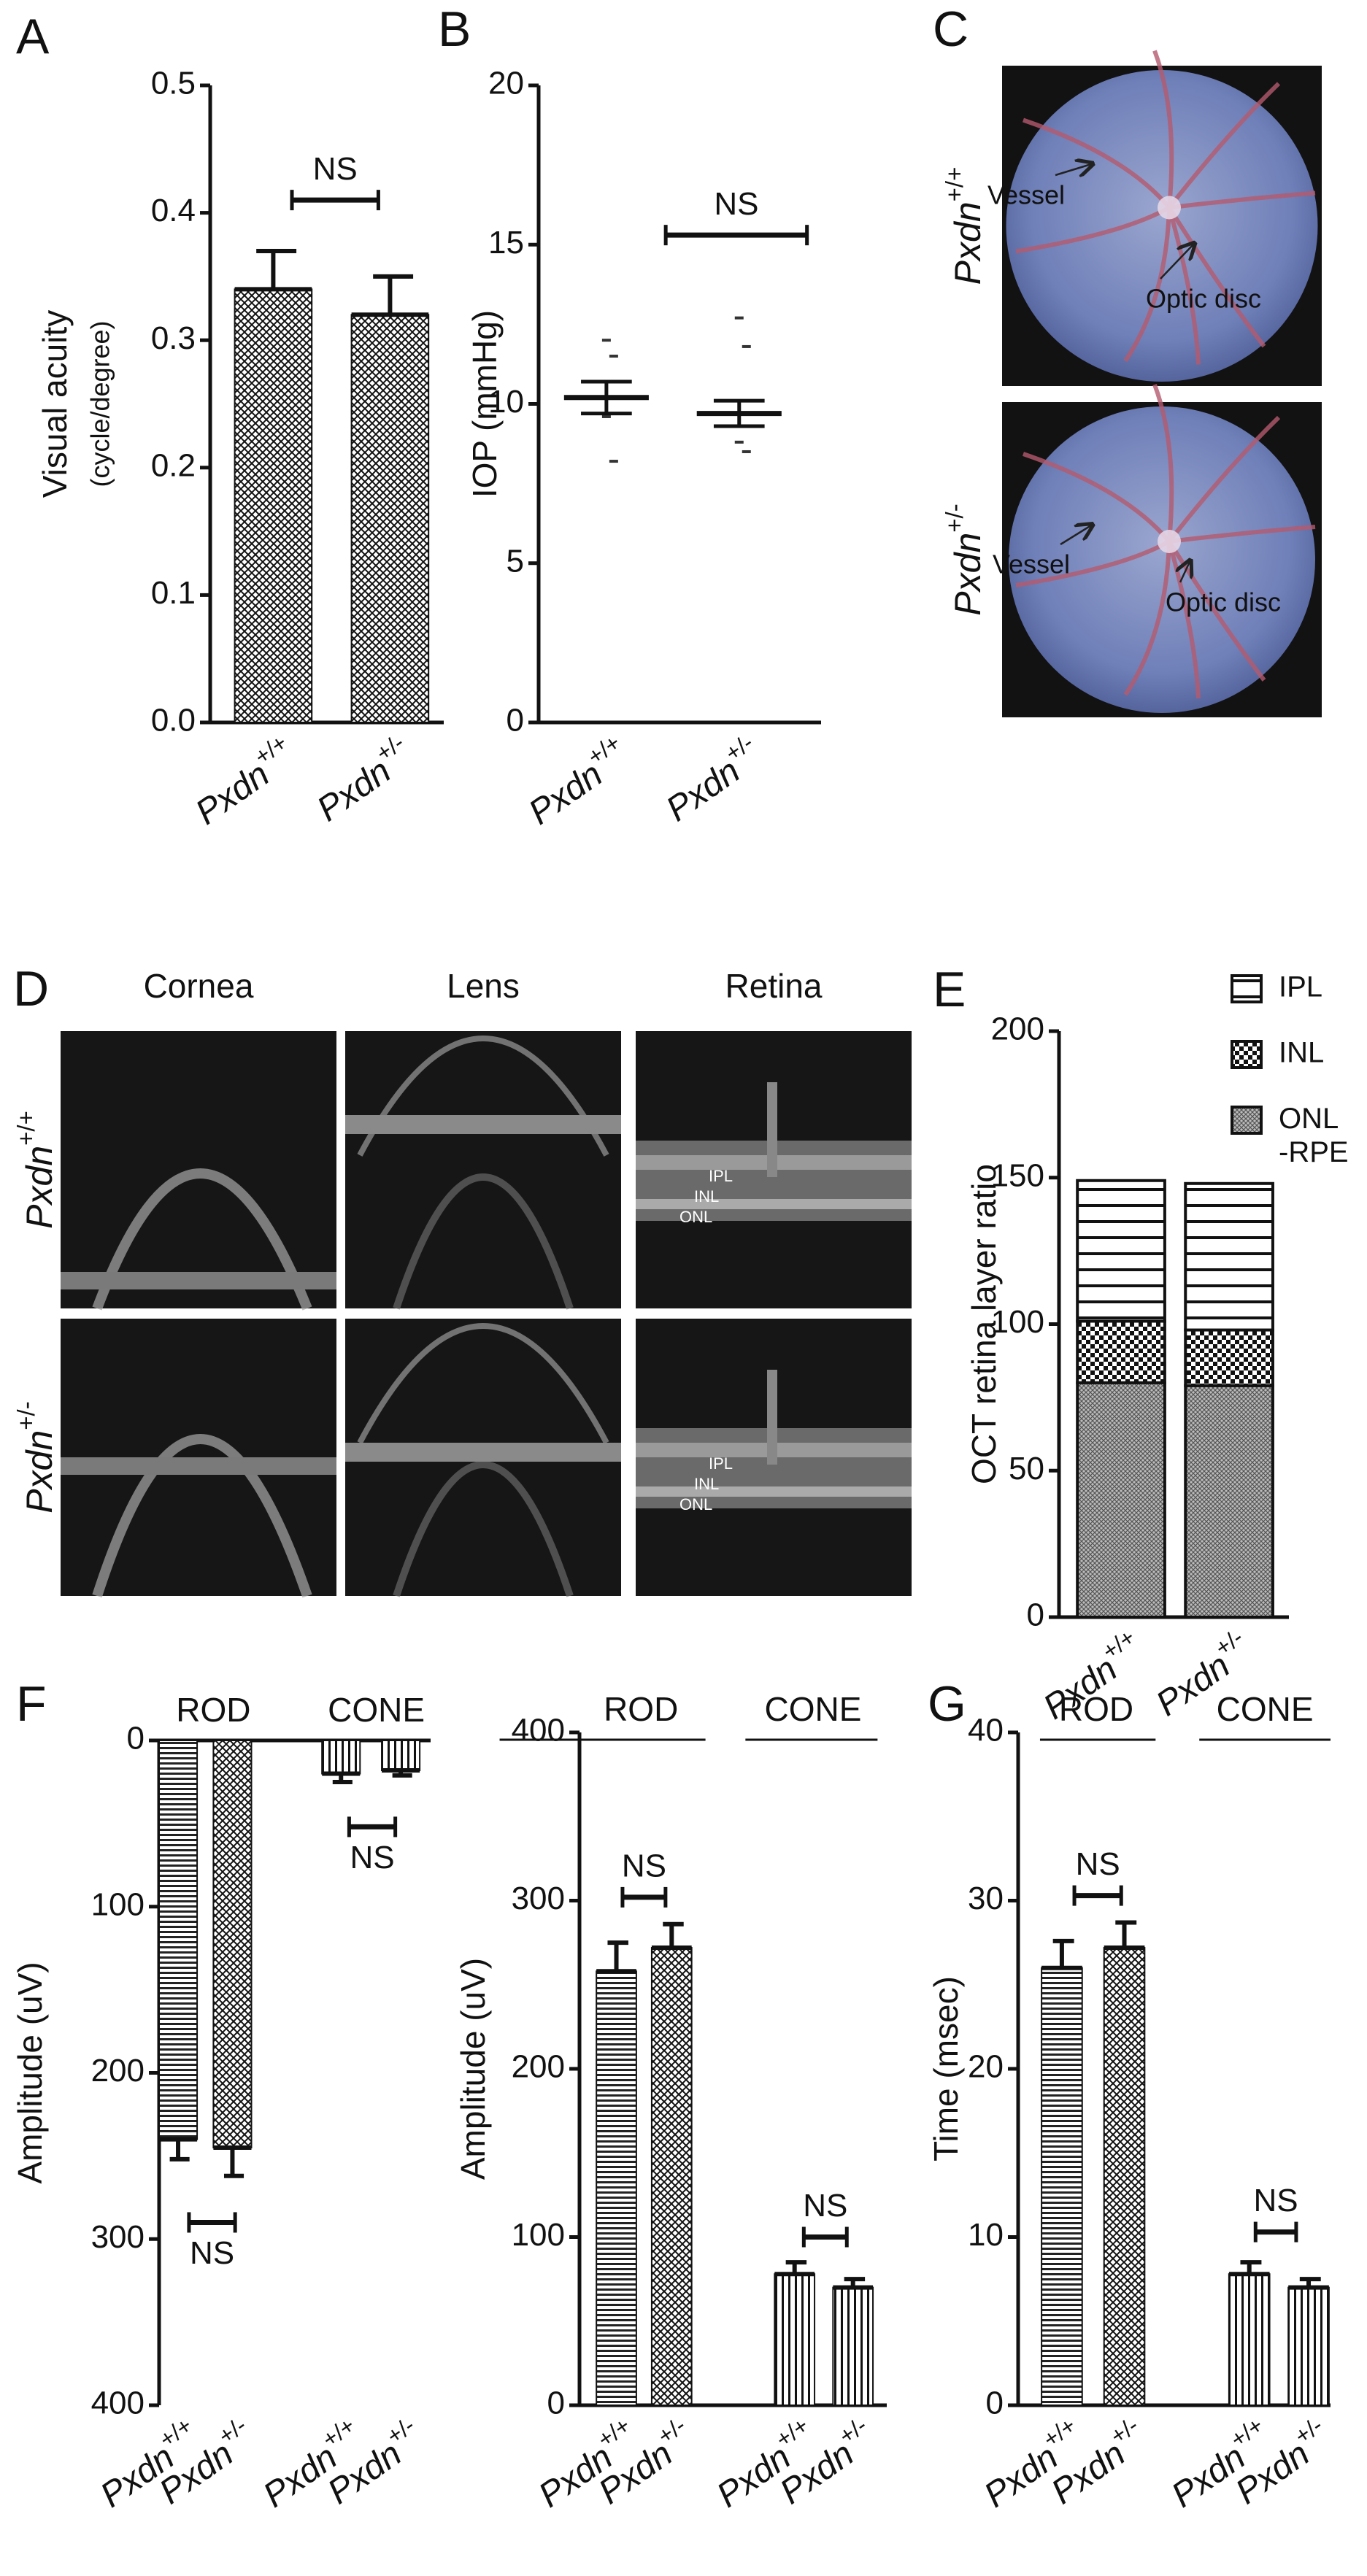 The height and width of the screenshot is (2576, 1367). What do you see at coordinates (1300, 987) in the screenshot?
I see `legend-label: IPL` at bounding box center [1300, 987].